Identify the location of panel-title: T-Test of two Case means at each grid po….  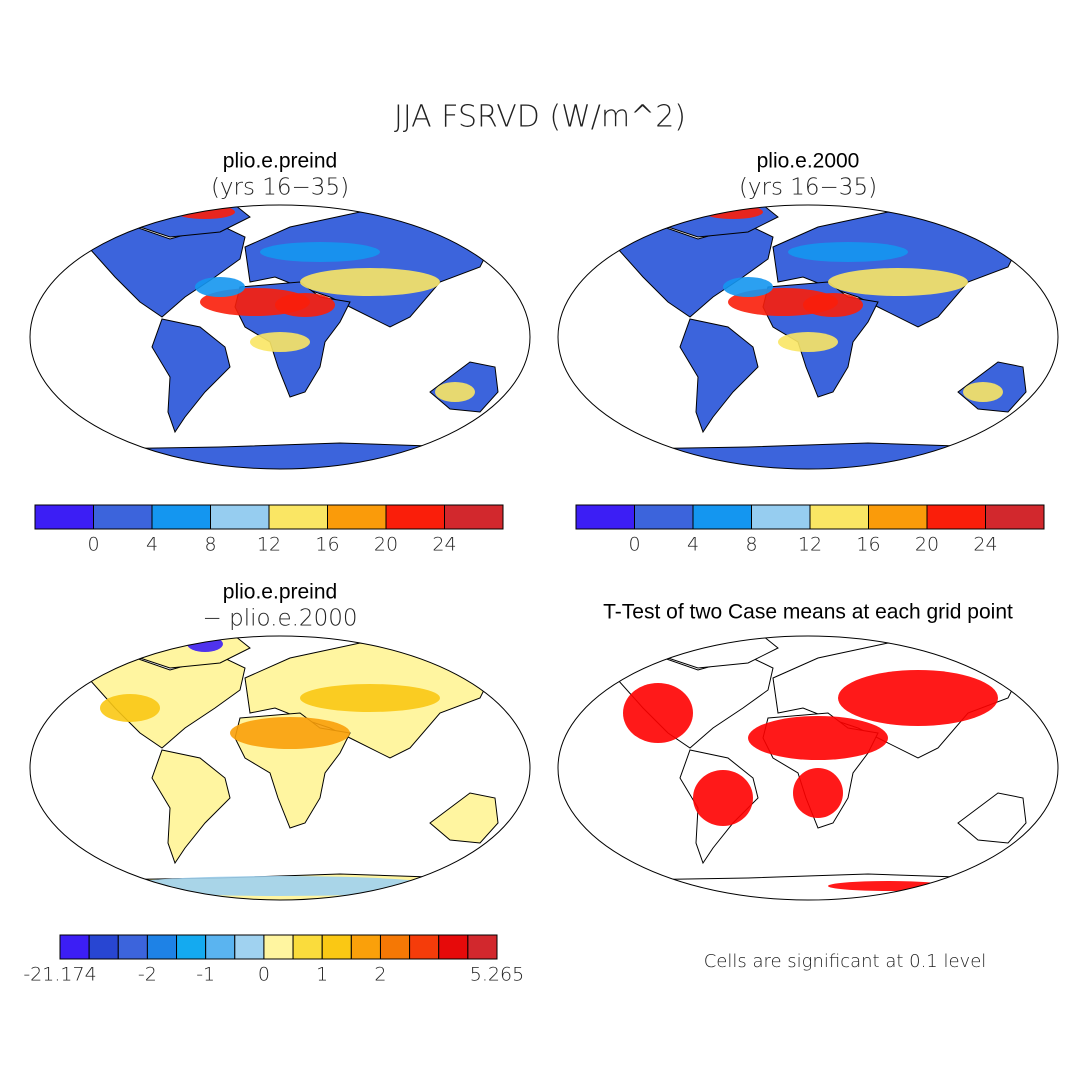
(808, 612).